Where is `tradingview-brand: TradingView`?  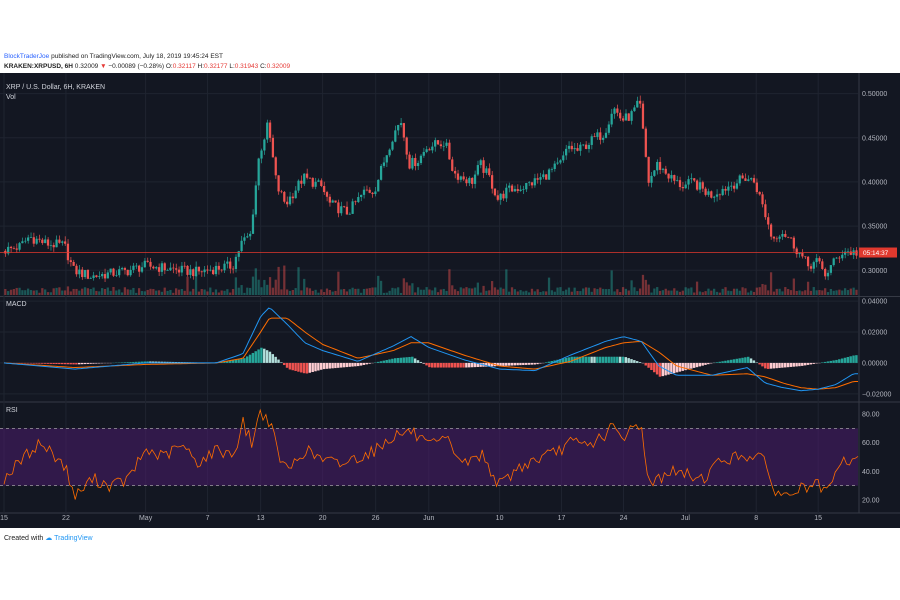
tradingview-brand: TradingView is located at coordinates (73, 538).